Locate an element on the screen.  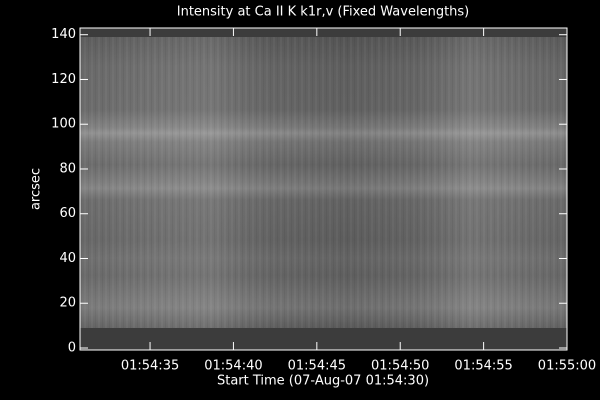
x-tick-label: 01:54:40 is located at coordinates (233, 366).